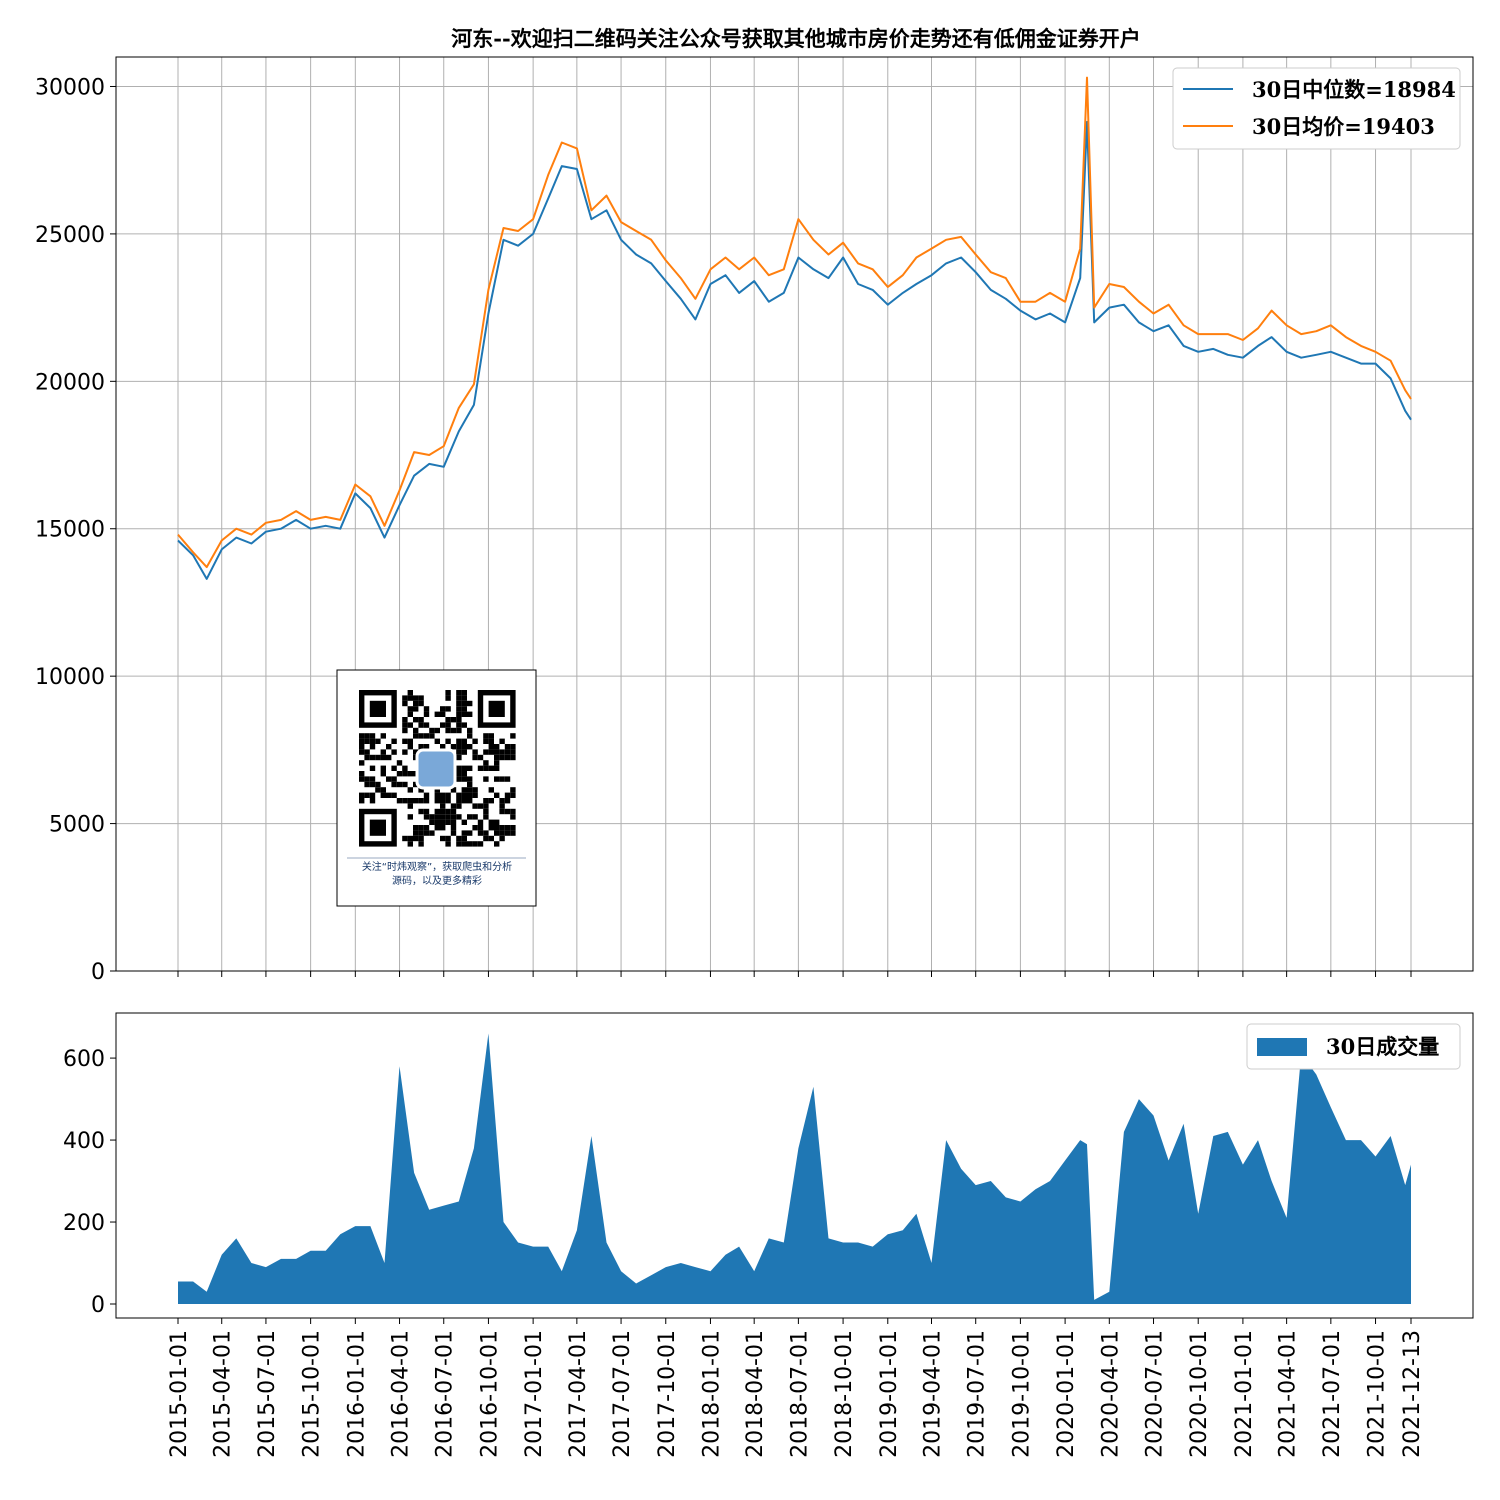 This screenshot has width=1500, height=1500. I want to click on x-tick-label: 2021-10-01, so click(1377, 1394).